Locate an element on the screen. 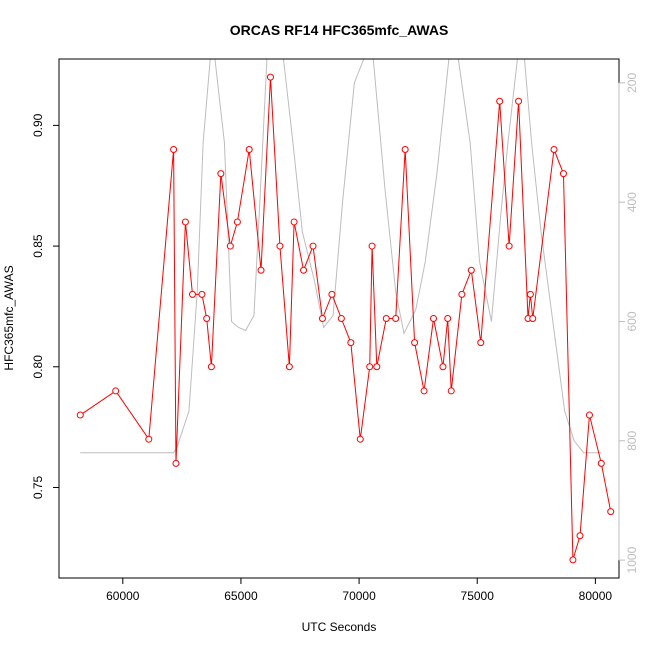 This screenshot has width=650, height=650. y2-tick-label: 400 is located at coordinates (632, 202).